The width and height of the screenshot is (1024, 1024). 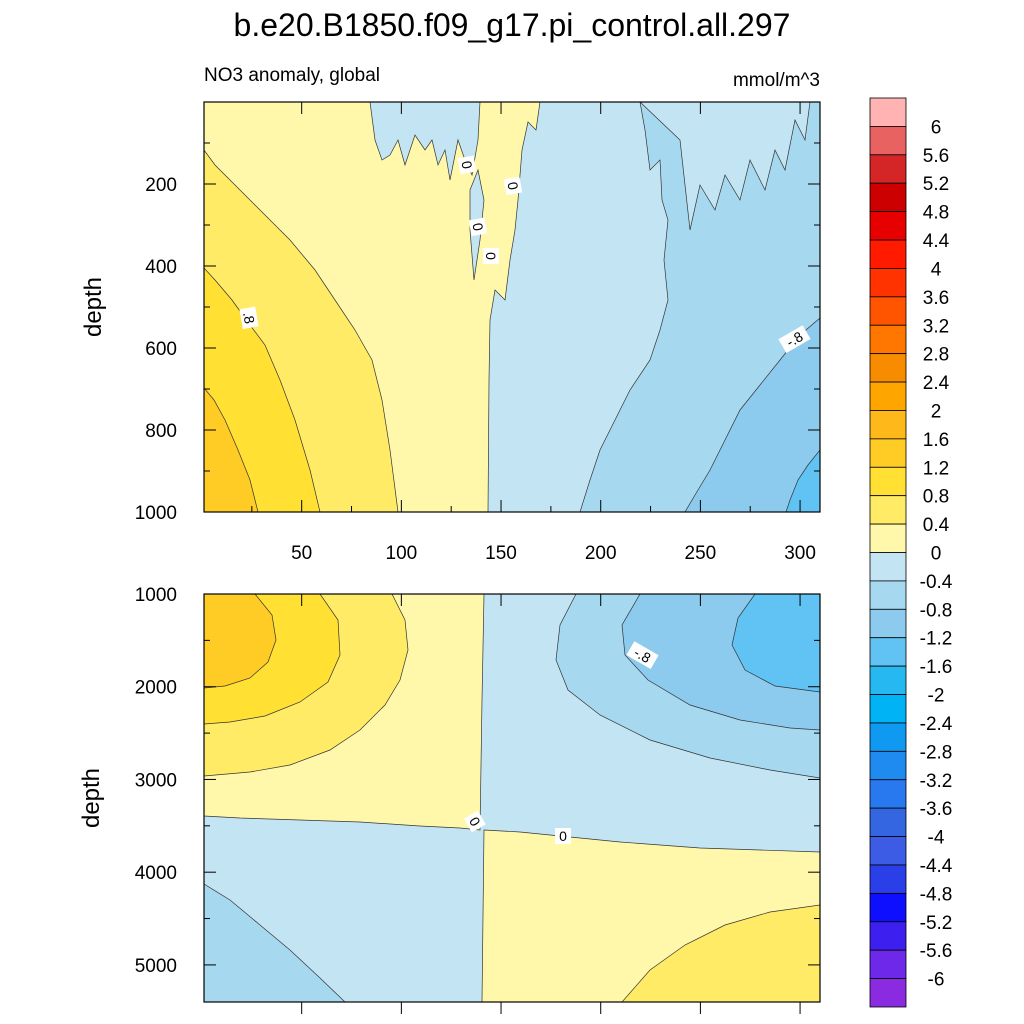 I want to click on colorbar-label: -6, so click(x=936, y=980).